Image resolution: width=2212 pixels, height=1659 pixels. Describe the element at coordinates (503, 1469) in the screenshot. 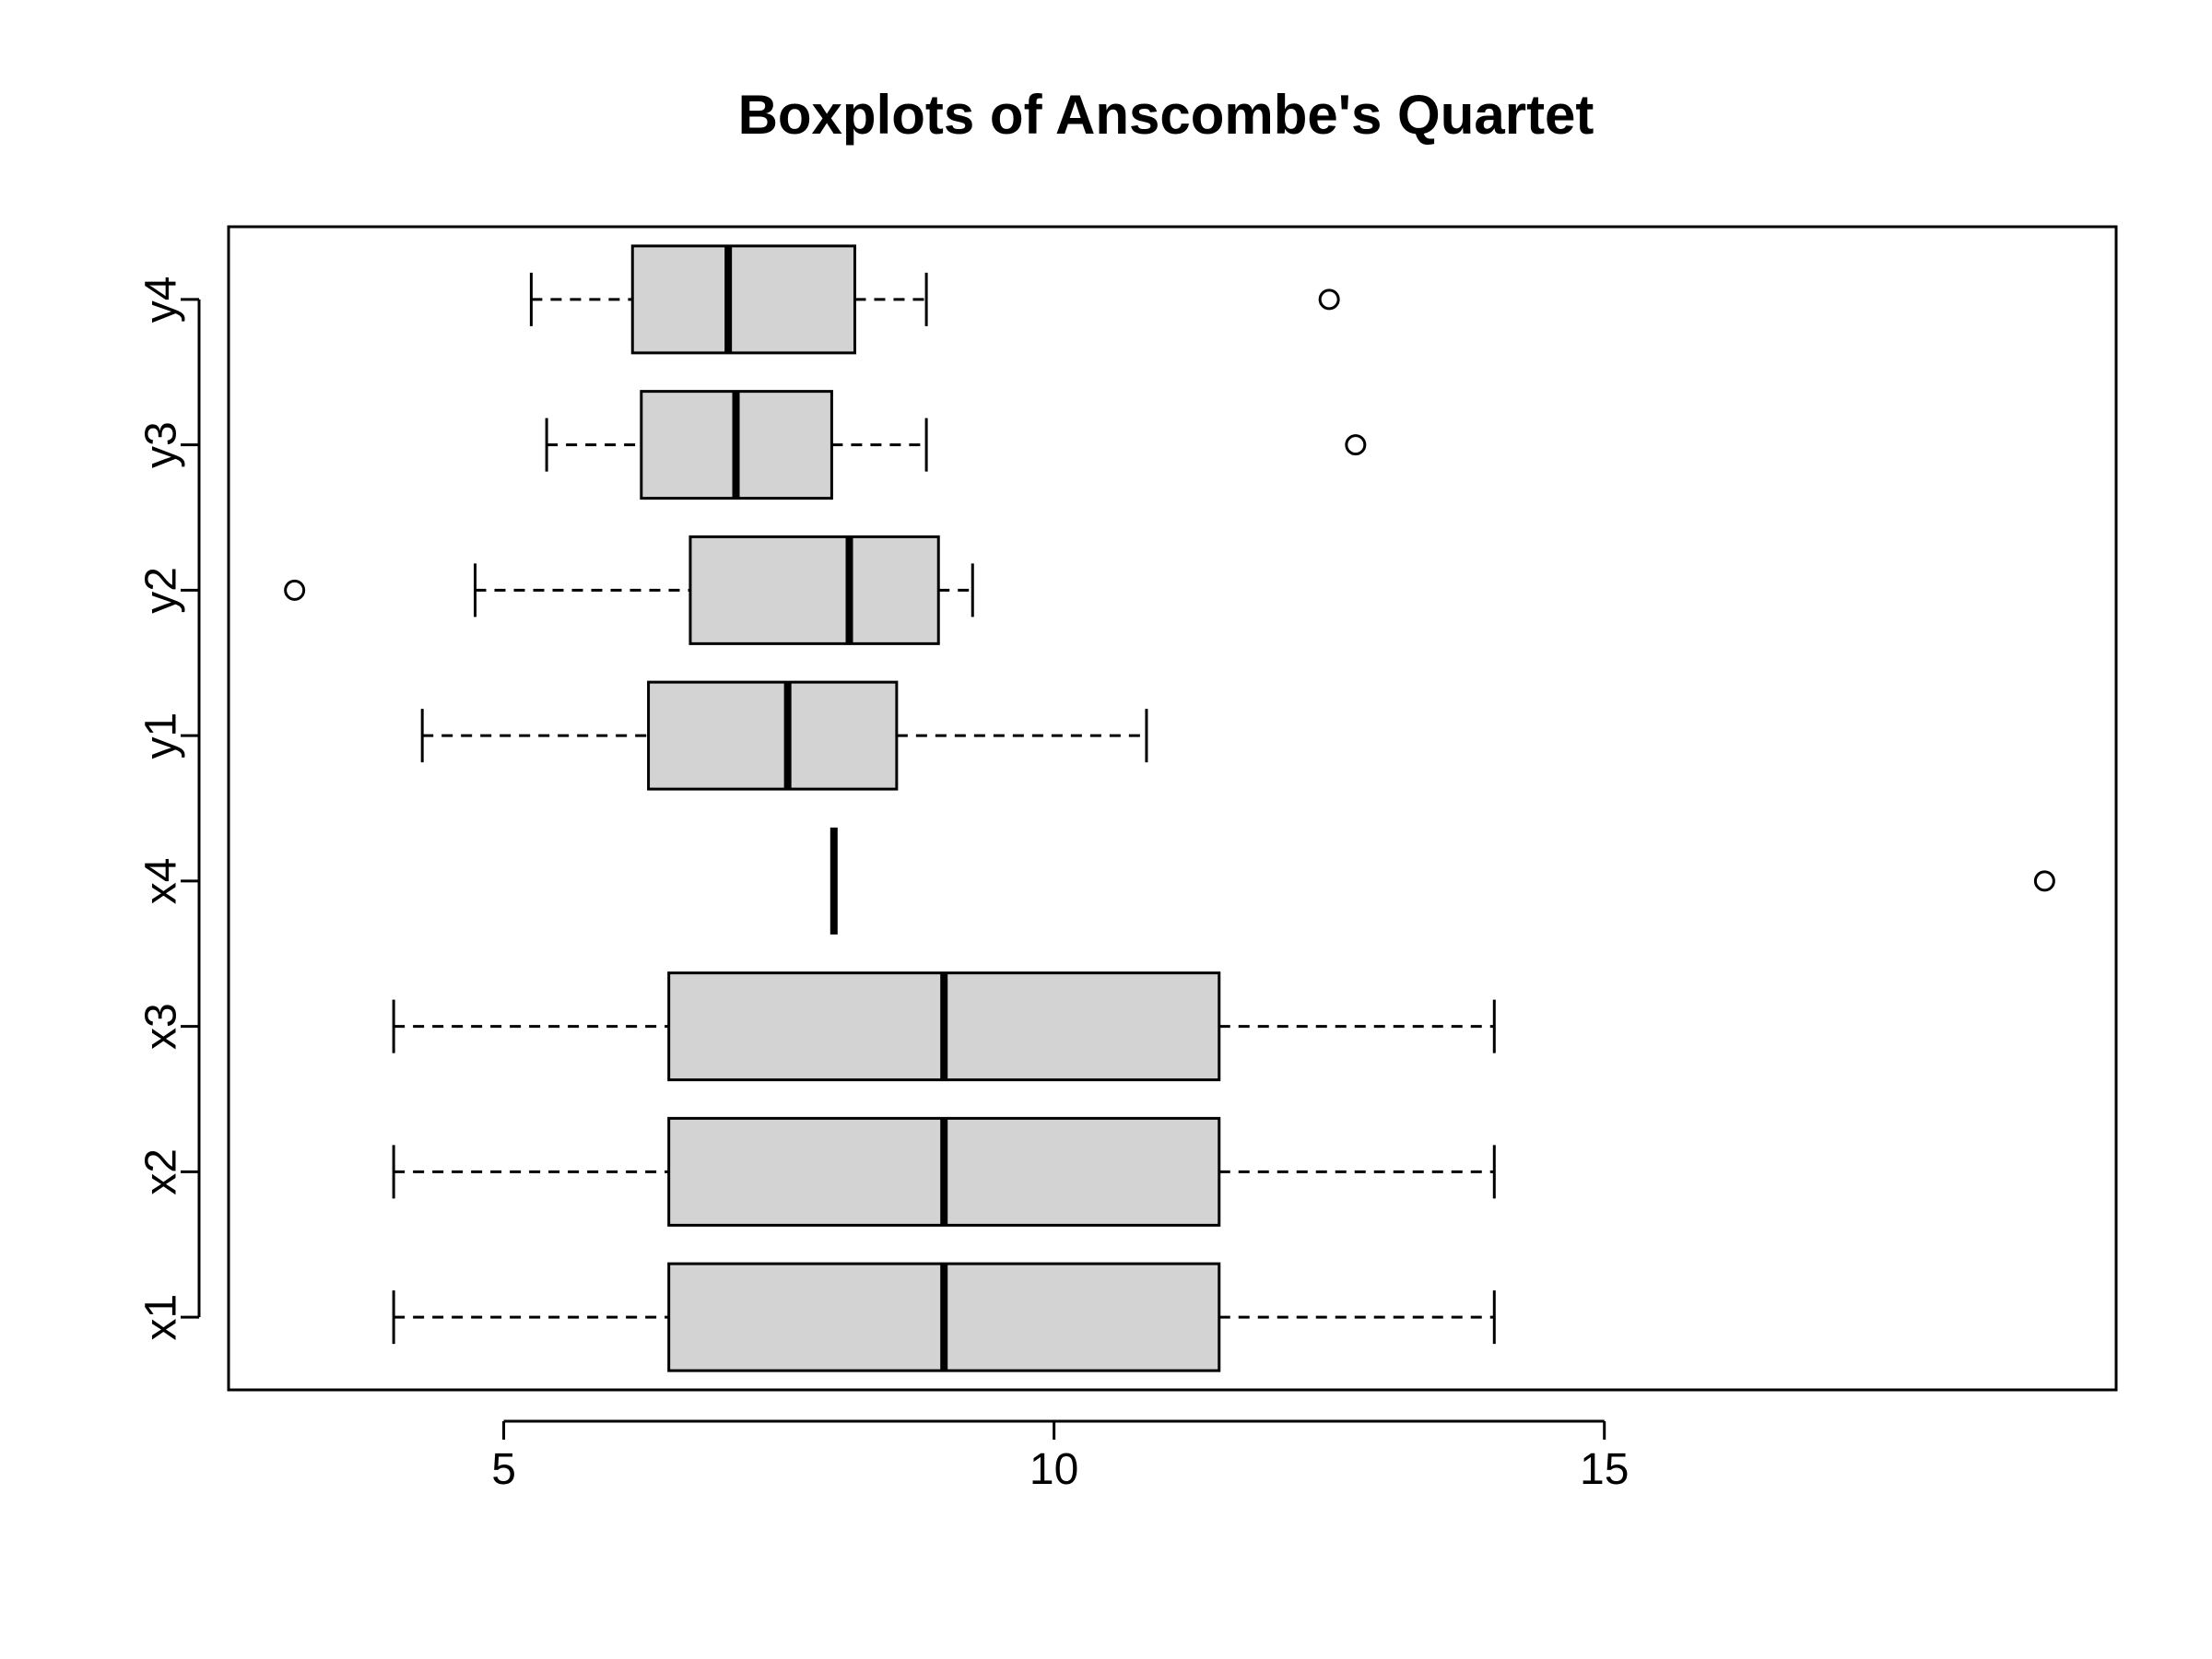

I see `x-tick-label: 5` at that location.